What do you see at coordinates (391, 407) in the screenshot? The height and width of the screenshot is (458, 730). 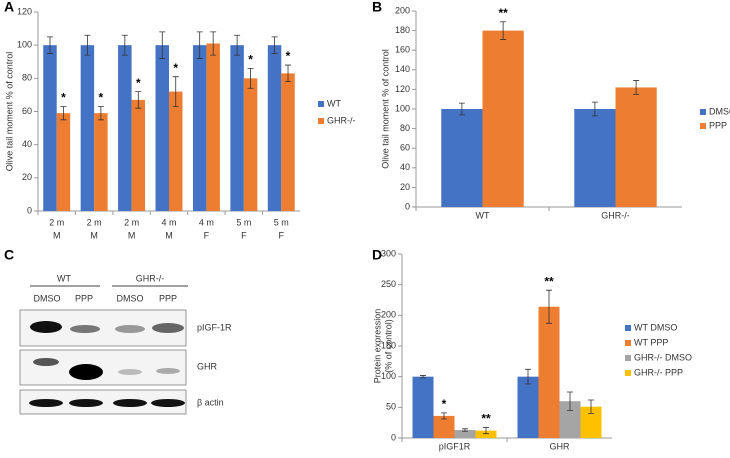 I see `y-tick-label: 50` at bounding box center [391, 407].